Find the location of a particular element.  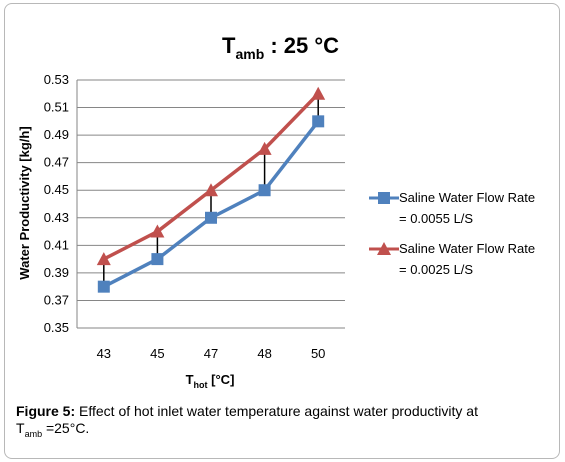

legend-label-series-1-line1: Saline Water Flow Rate is located at coordinates (467, 197).